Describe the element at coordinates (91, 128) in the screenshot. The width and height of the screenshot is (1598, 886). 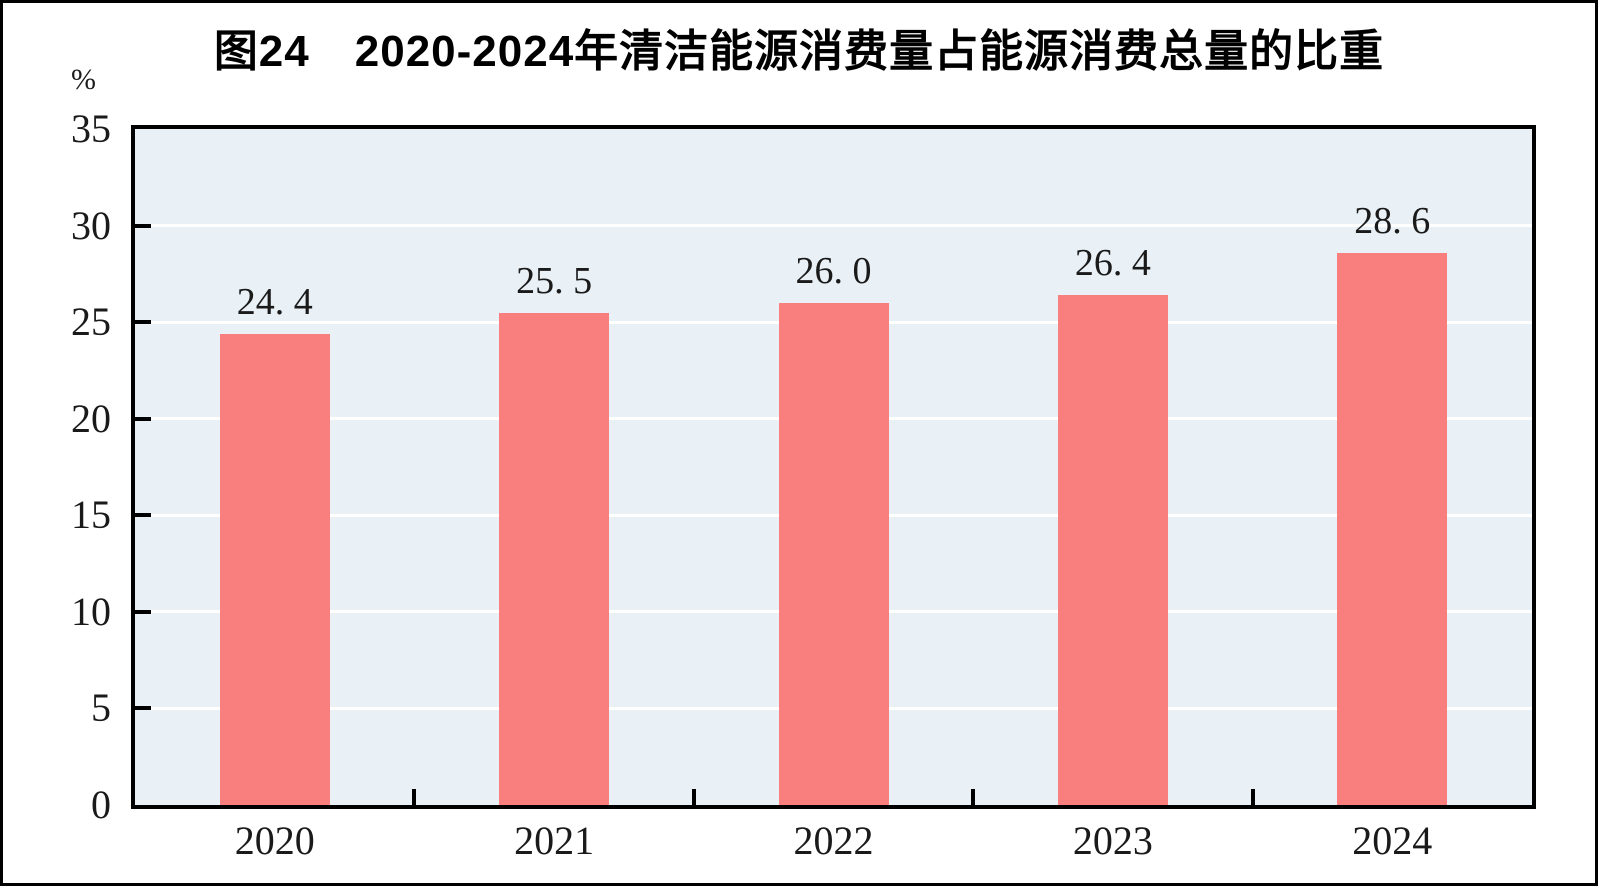
I see `y-tick-label: 35` at that location.